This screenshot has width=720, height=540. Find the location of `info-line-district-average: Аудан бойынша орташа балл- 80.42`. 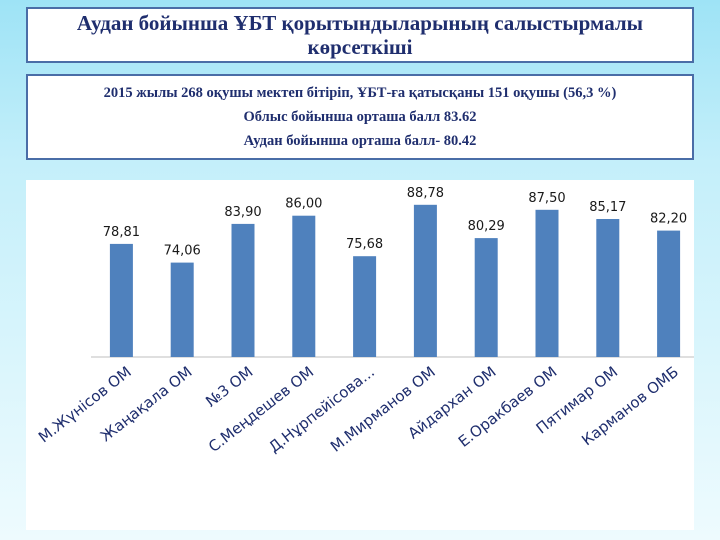

info-line-district-average: Аудан бойынша орташа балл- 80.42 is located at coordinates (360, 141).